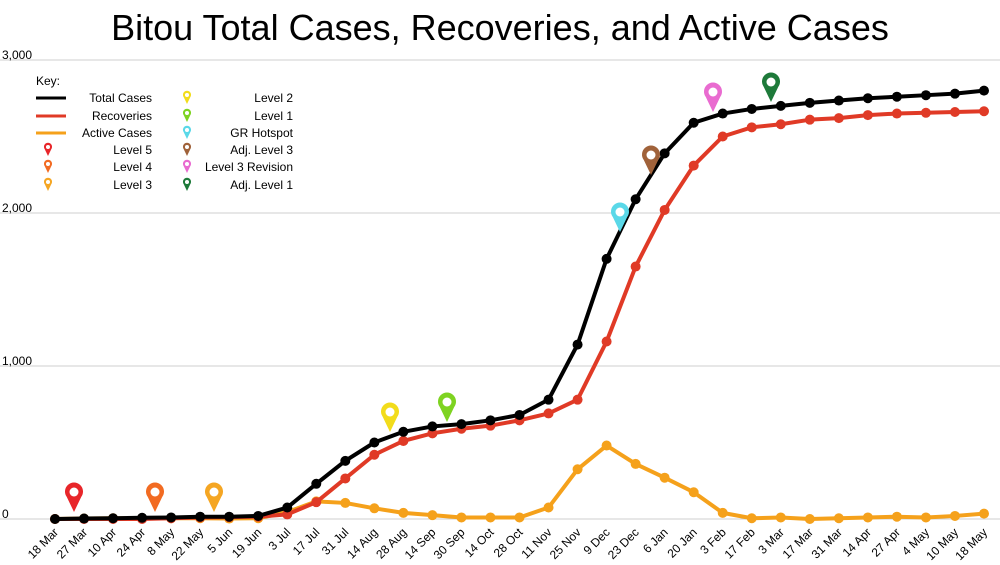 This screenshot has width=1000, height=565. What do you see at coordinates (479, 542) in the screenshot?
I see `x-tick-label: 14 Oct` at bounding box center [479, 542].